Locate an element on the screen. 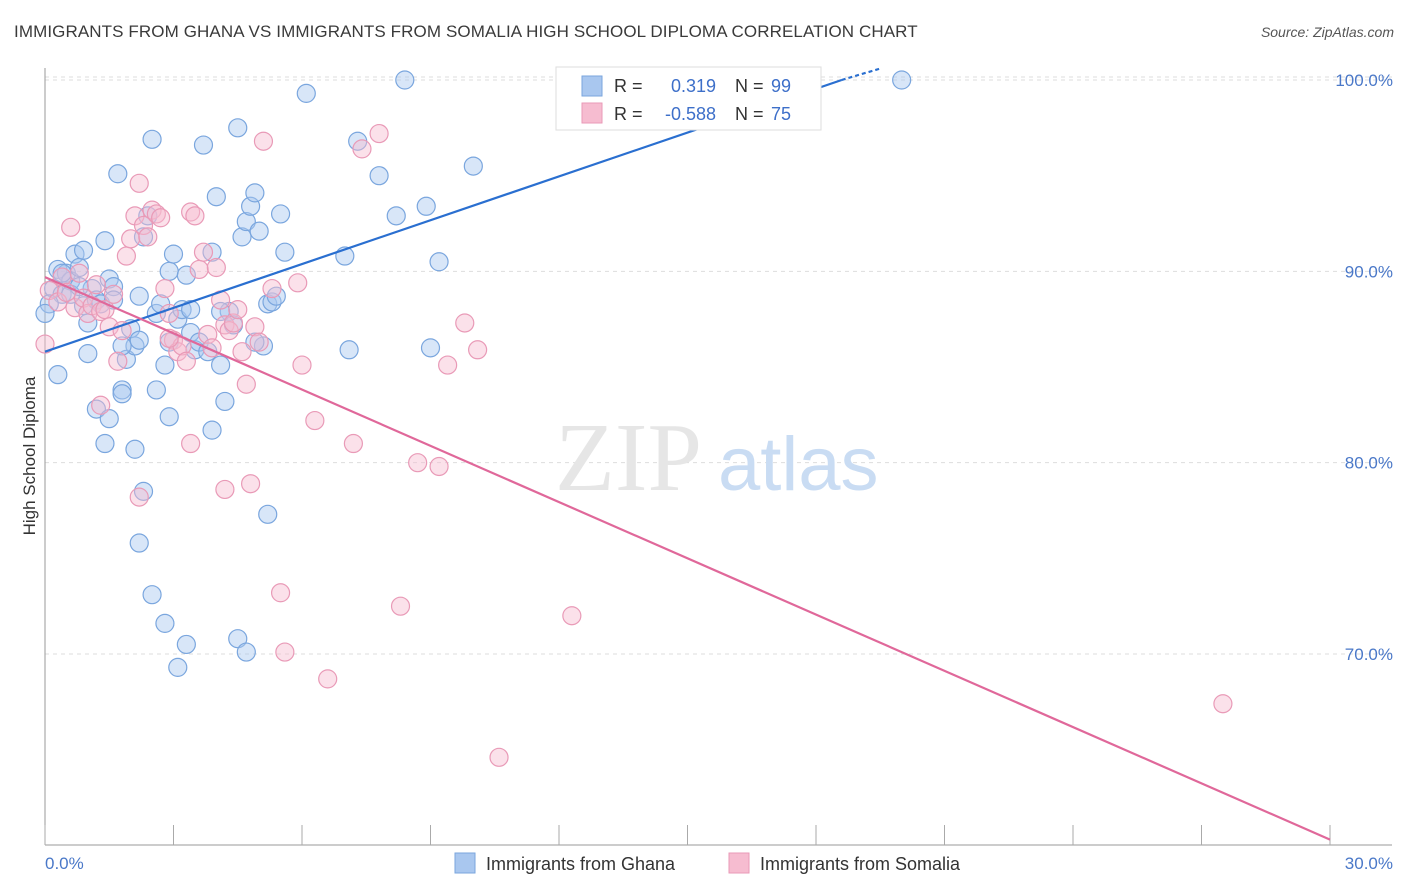 The image size is (1406, 892). chart-source: Source: ZipAtlas.com is located at coordinates (1327, 32).